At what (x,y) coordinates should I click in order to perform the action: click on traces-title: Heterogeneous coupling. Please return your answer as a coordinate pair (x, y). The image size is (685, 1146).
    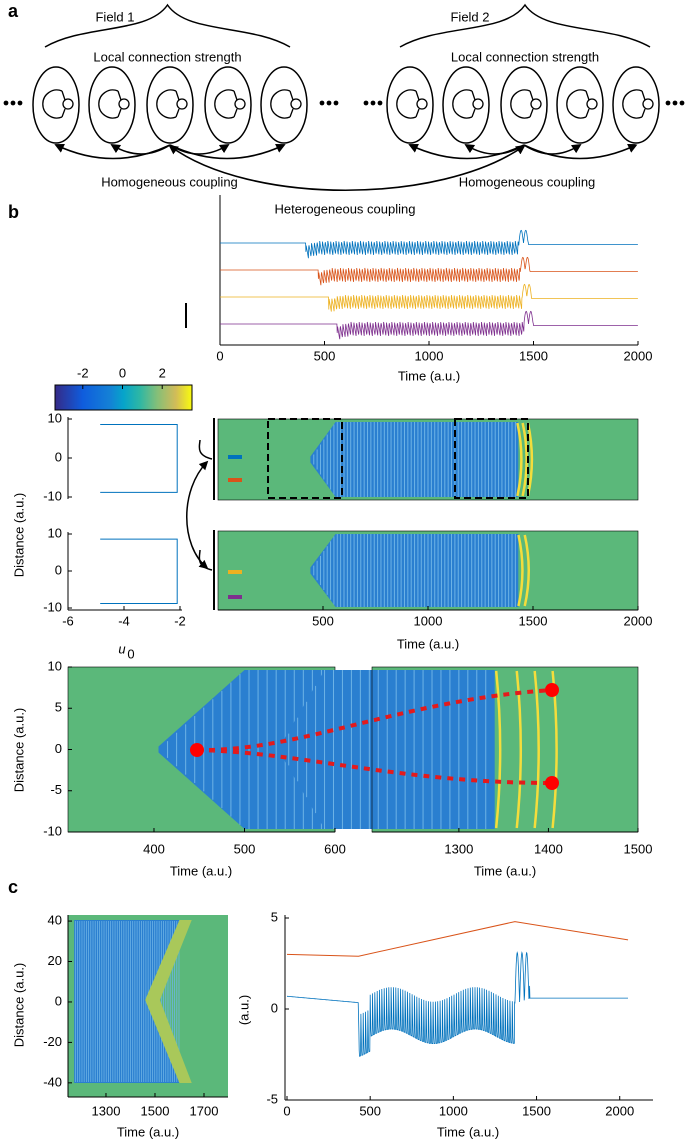
    Looking at the image, I should click on (345, 208).